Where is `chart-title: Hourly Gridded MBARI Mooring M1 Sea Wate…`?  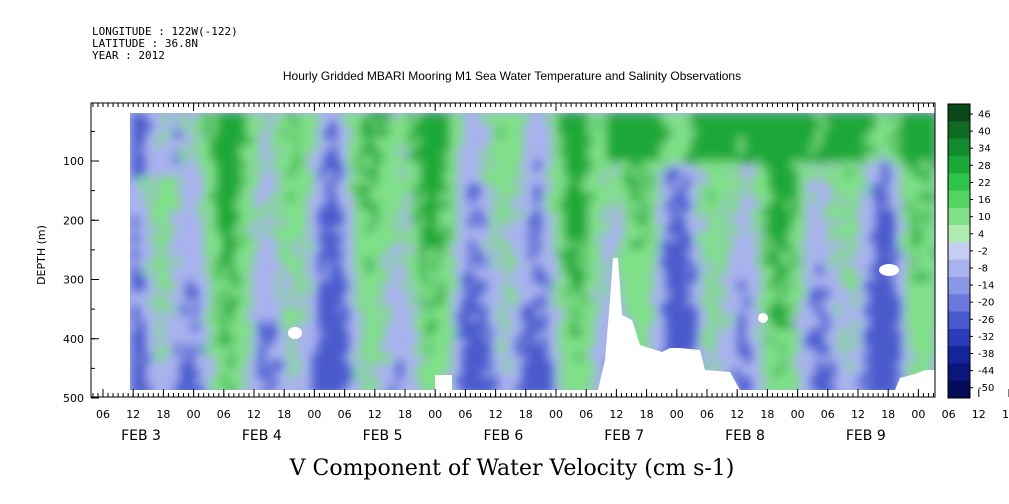
chart-title: Hourly Gridded MBARI Mooring M1 Sea Wate… is located at coordinates (512, 76).